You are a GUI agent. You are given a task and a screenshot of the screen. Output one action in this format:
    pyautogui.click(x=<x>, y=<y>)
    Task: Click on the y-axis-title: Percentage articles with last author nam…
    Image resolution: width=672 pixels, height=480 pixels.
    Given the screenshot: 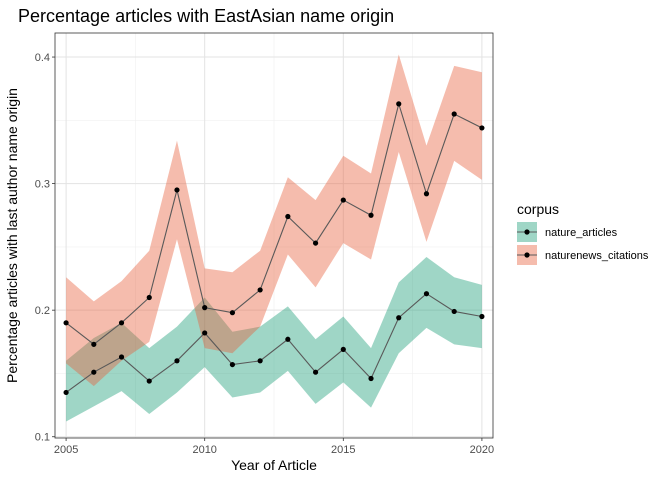 What is the action you would take?
    pyautogui.click(x=12, y=235)
    